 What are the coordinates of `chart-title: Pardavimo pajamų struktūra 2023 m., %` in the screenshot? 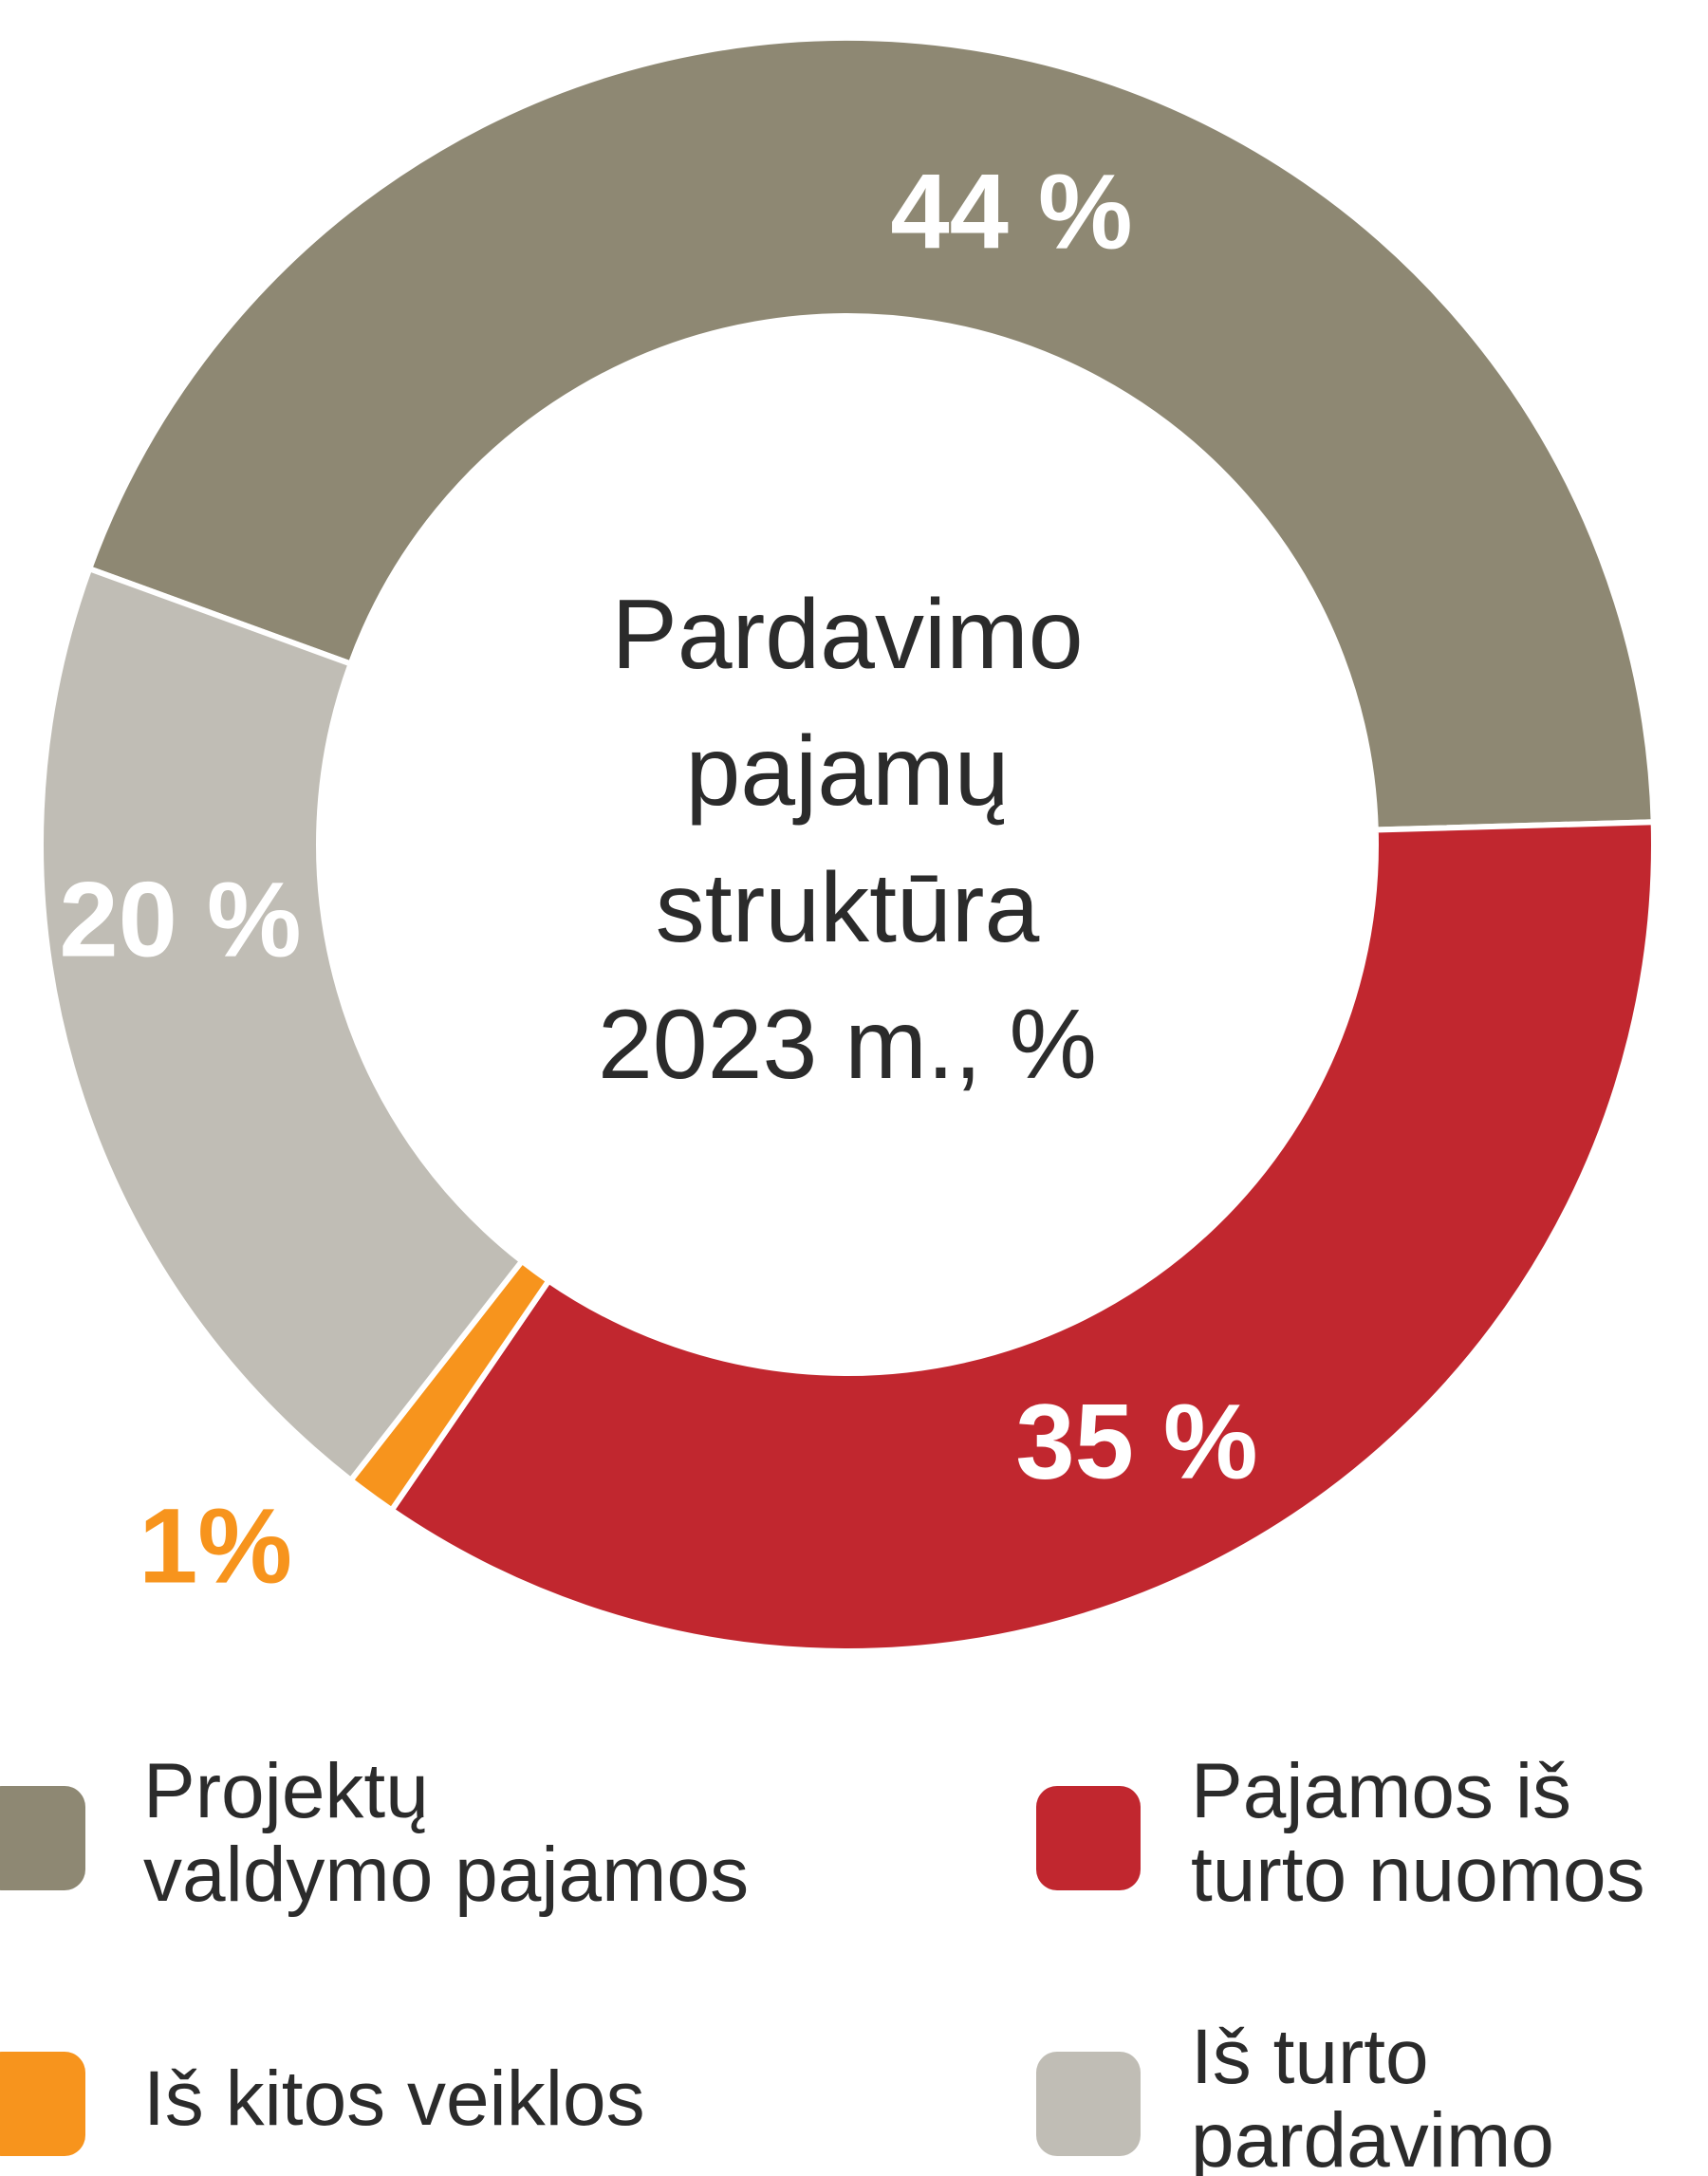 It's located at (847, 840).